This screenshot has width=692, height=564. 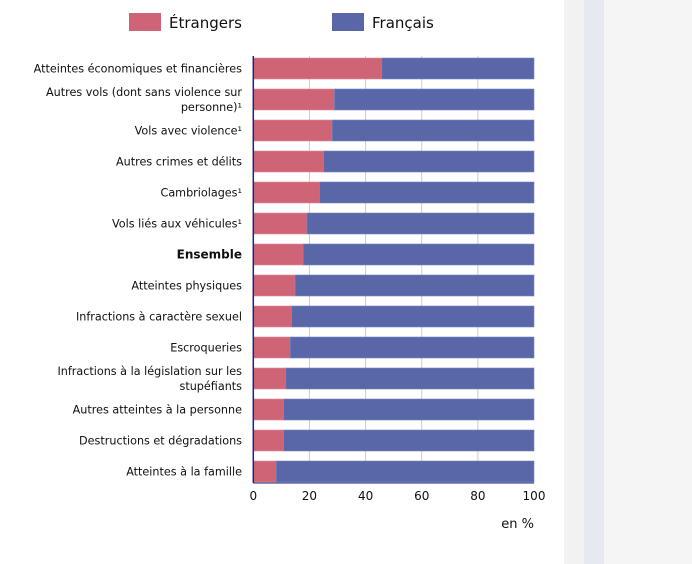 What do you see at coordinates (177, 224) in the screenshot?
I see `category-label: Vols liés aux véhicules¹` at bounding box center [177, 224].